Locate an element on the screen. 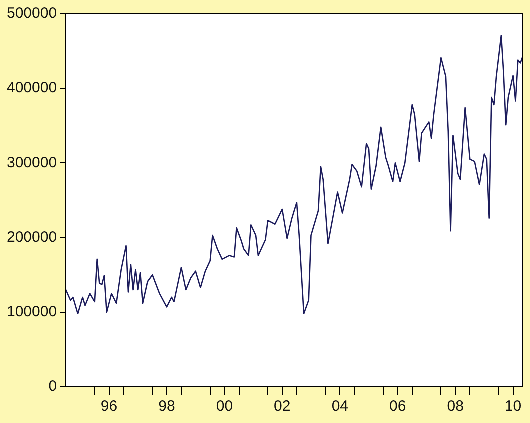  x-tick-label: 96 is located at coordinates (109, 407).